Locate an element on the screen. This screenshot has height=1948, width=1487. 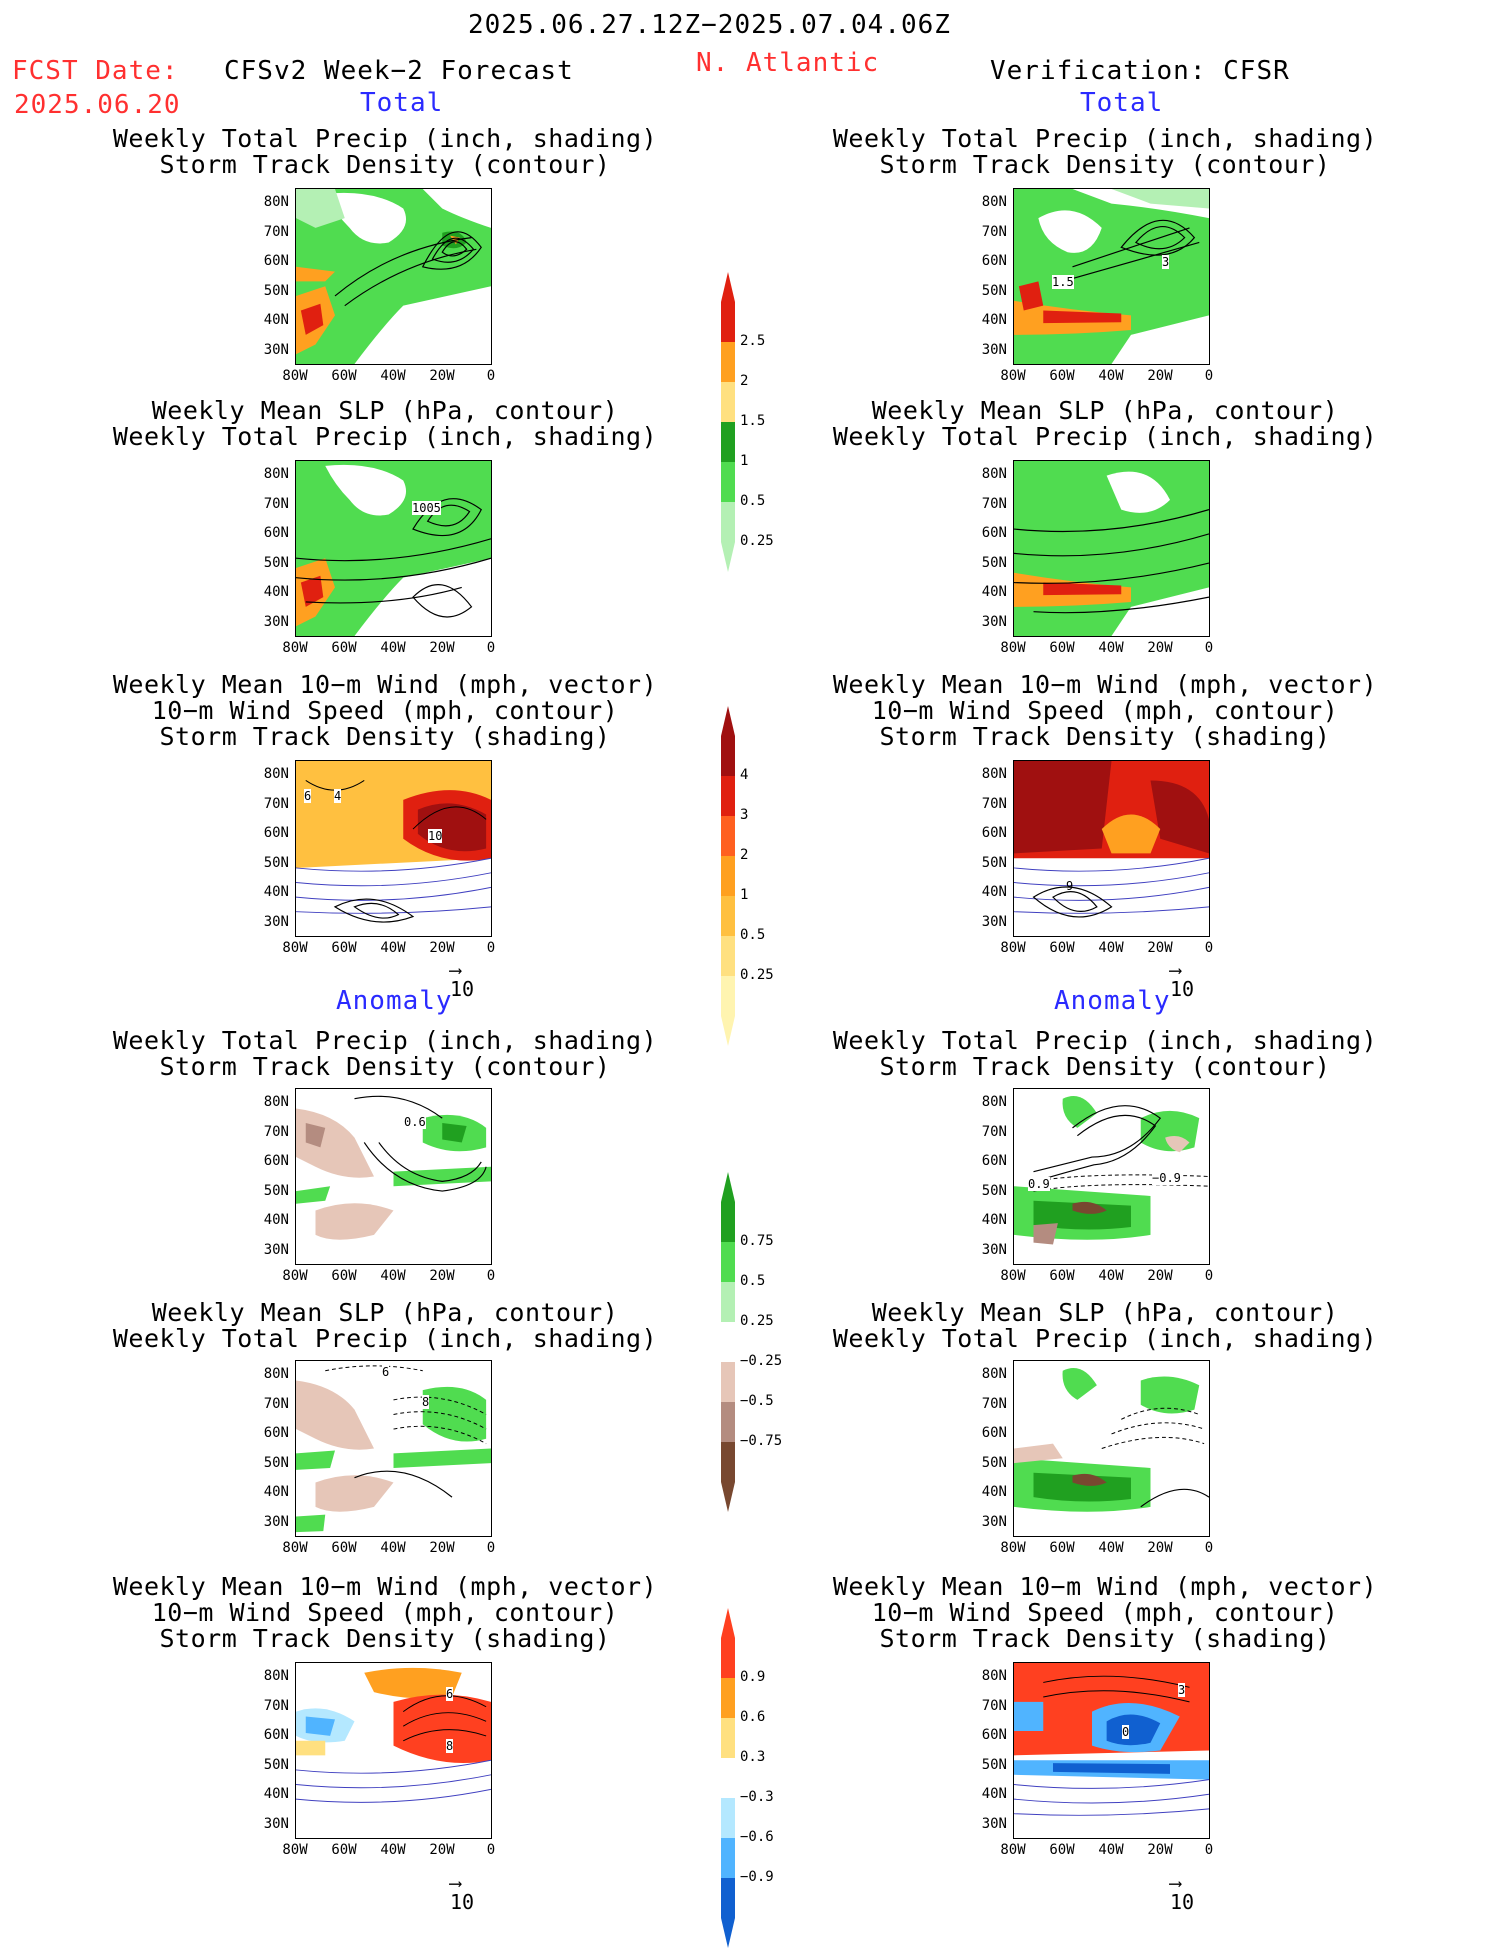
colorbar-label: −0.5 is located at coordinates (757, 1401).